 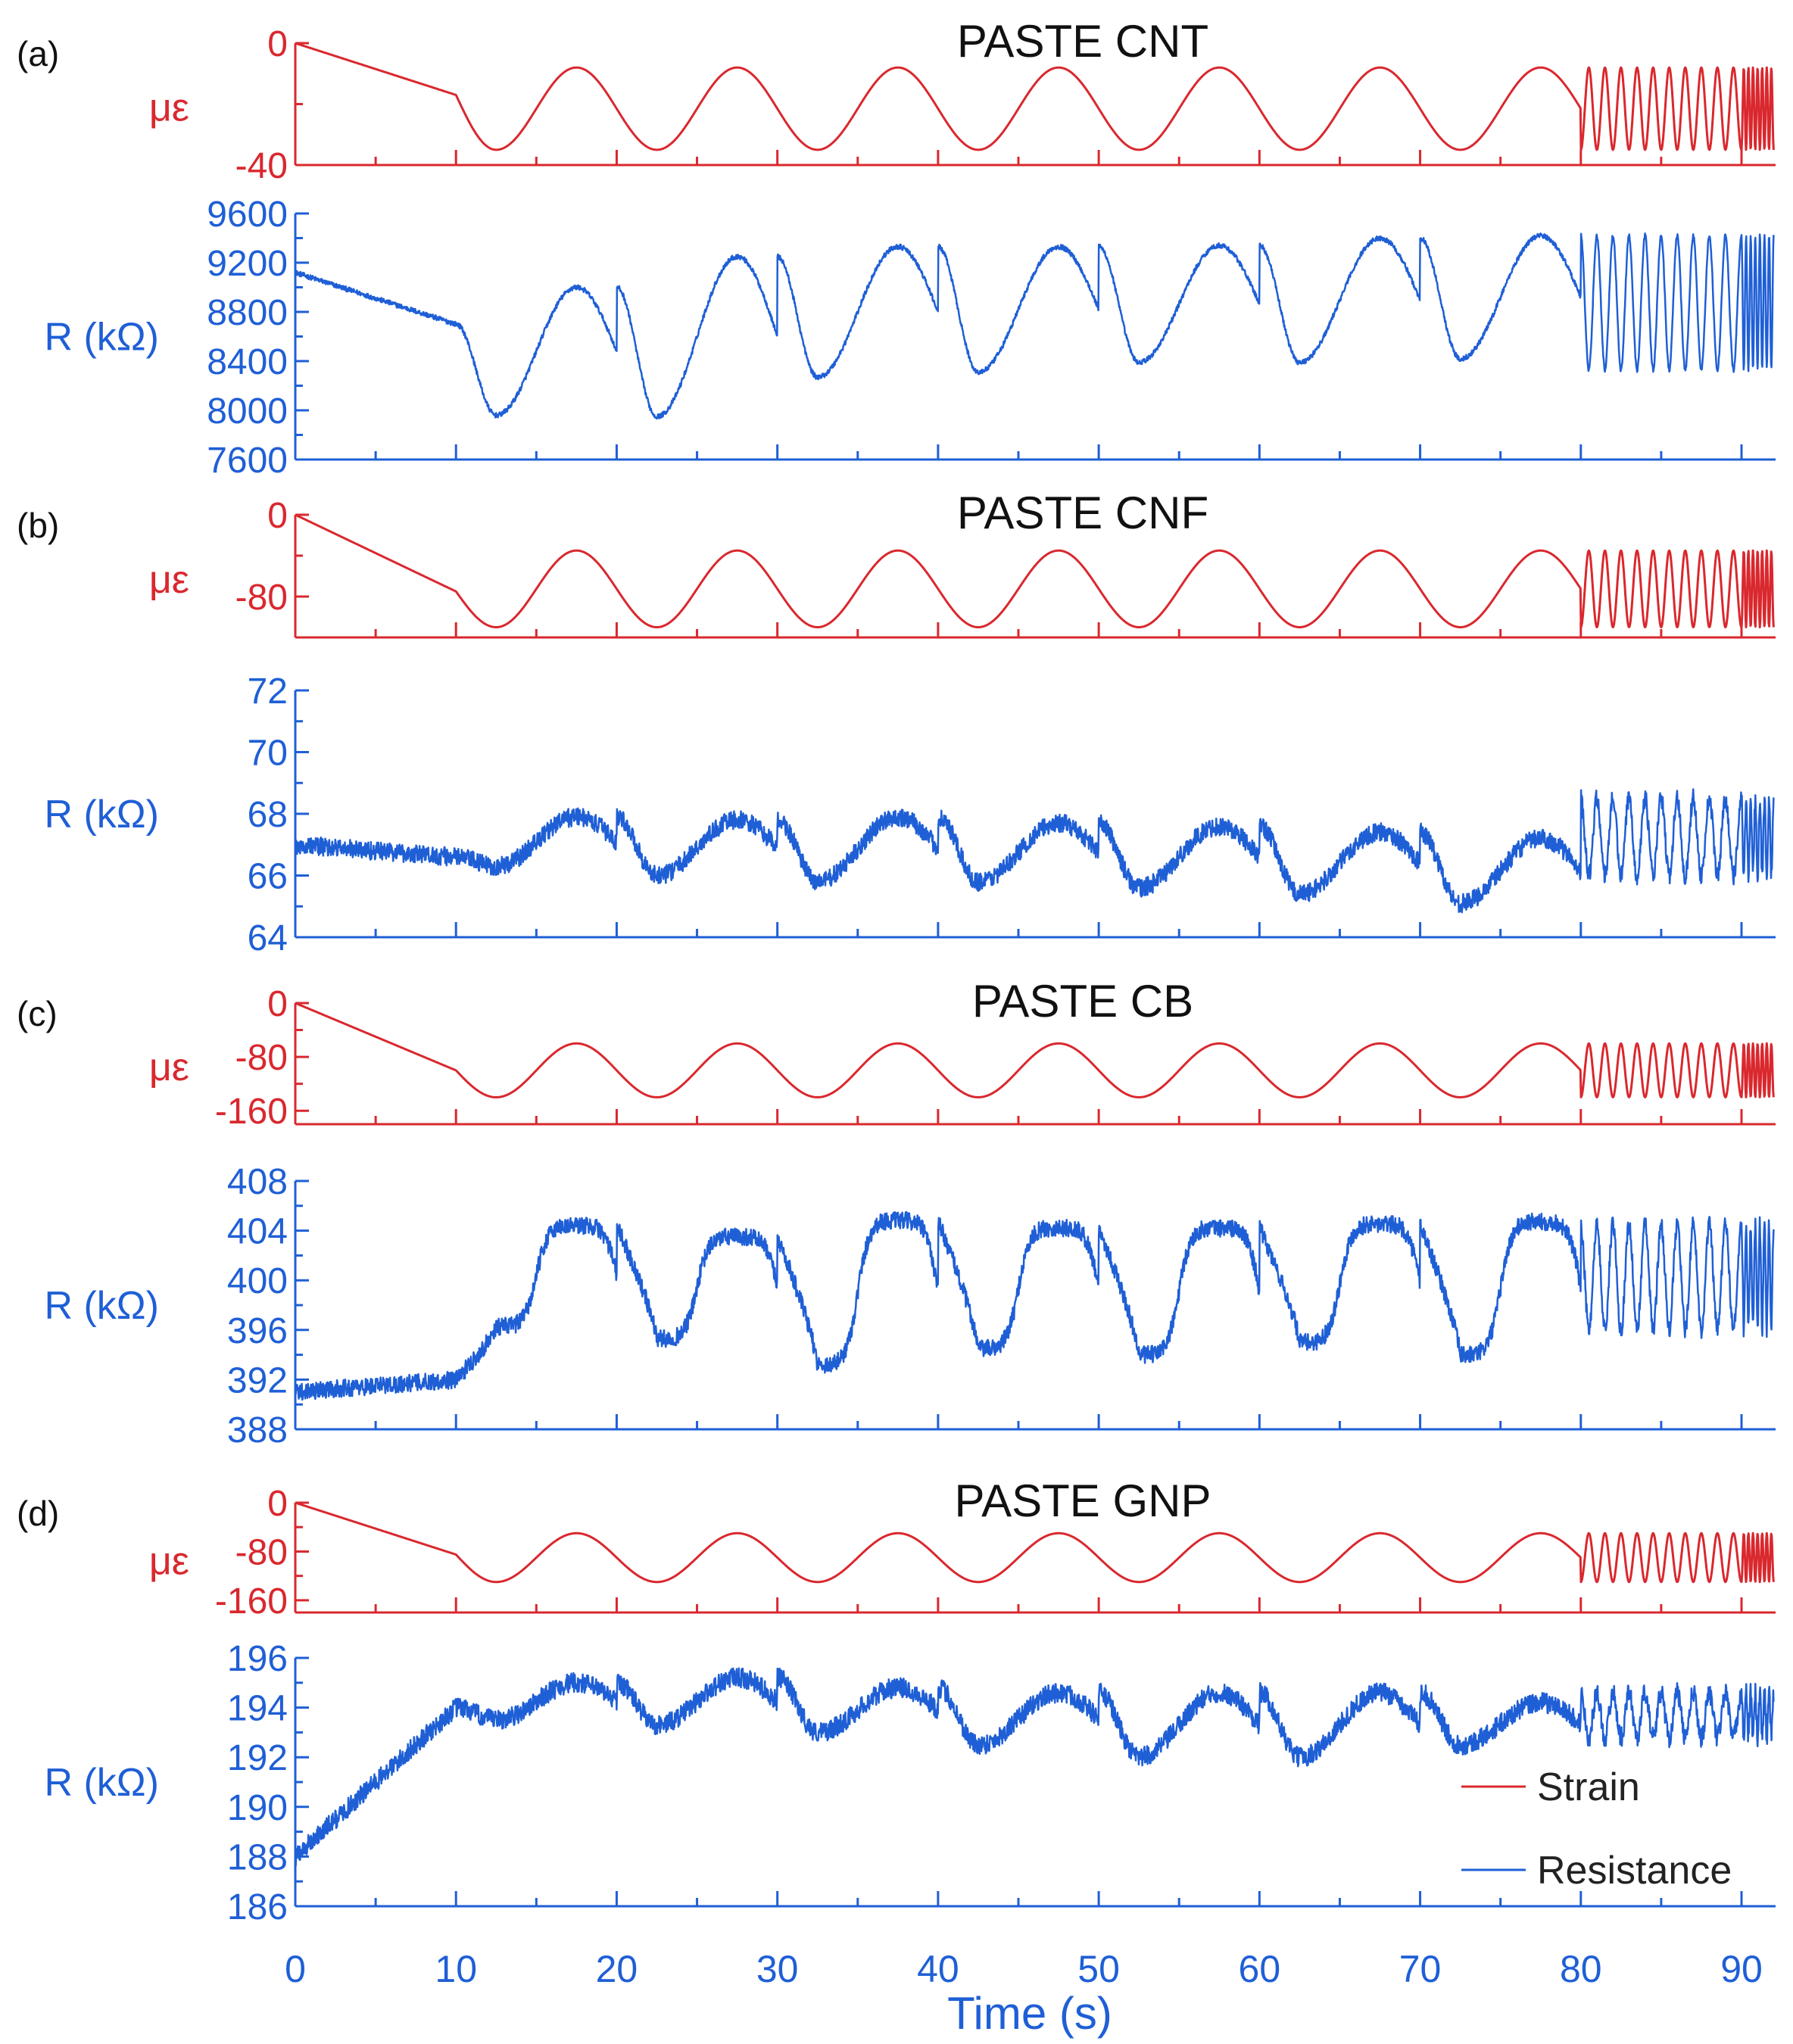 I want to click on panel-a-resistance-y-tick-label: 8400, so click(x=247, y=362).